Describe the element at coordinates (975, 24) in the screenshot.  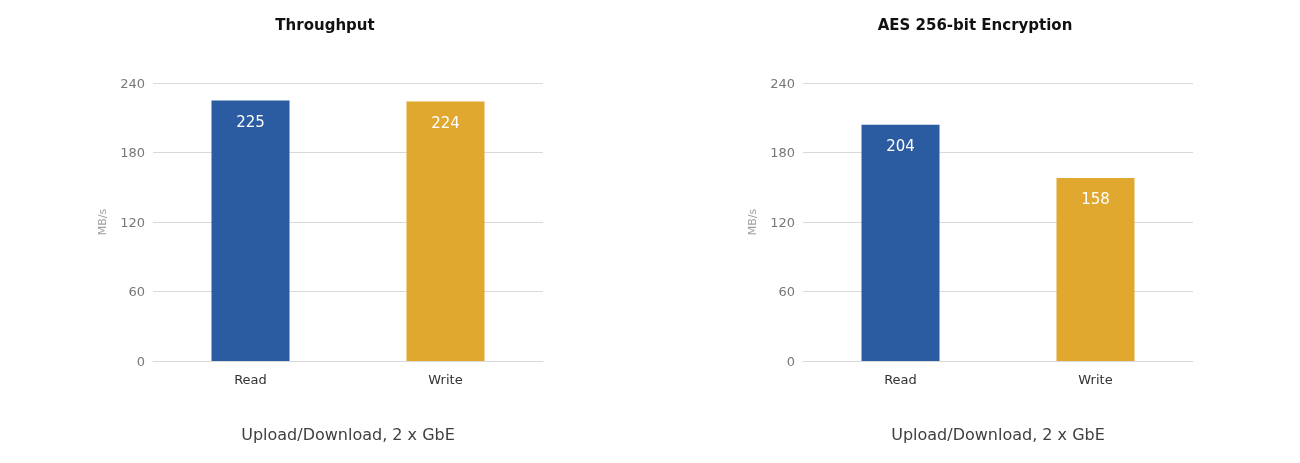
I see `chart-title: AES 256-bit Encryption` at that location.